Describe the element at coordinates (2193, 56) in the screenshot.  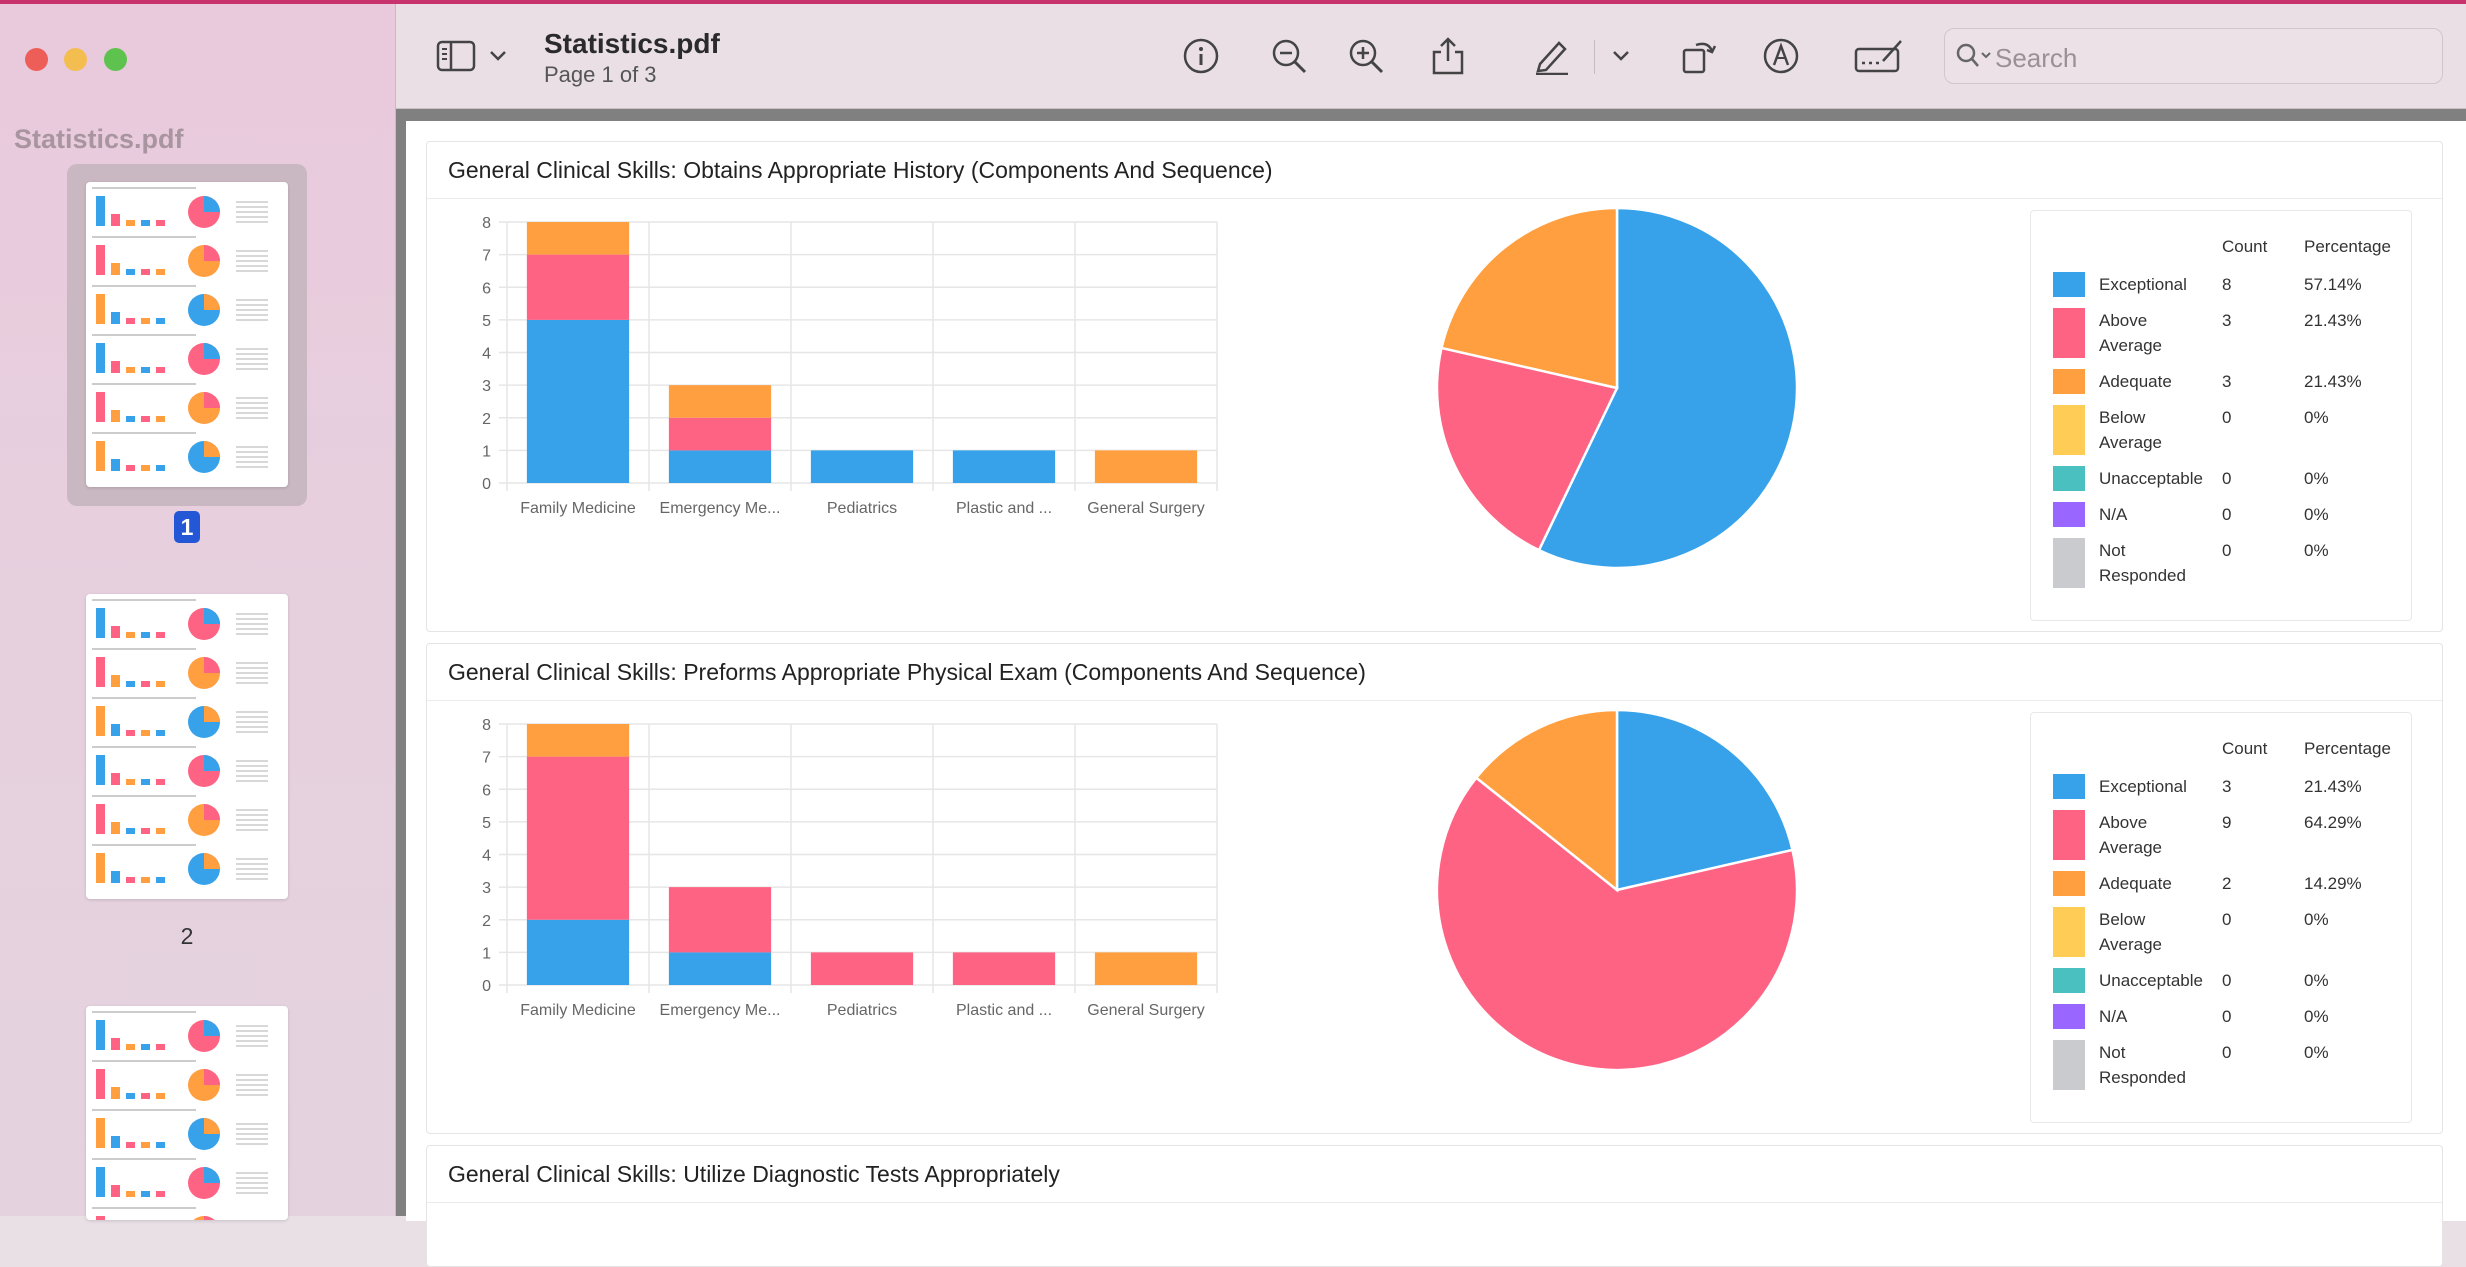
I see `search-field: Search` at that location.